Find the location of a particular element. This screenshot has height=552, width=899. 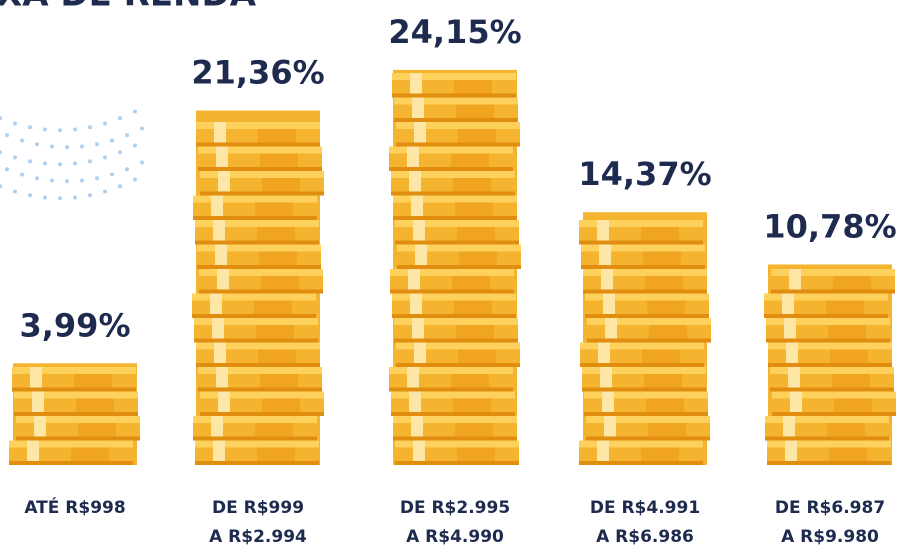

x-tick-label: DE R$999 is located at coordinates (258, 508).